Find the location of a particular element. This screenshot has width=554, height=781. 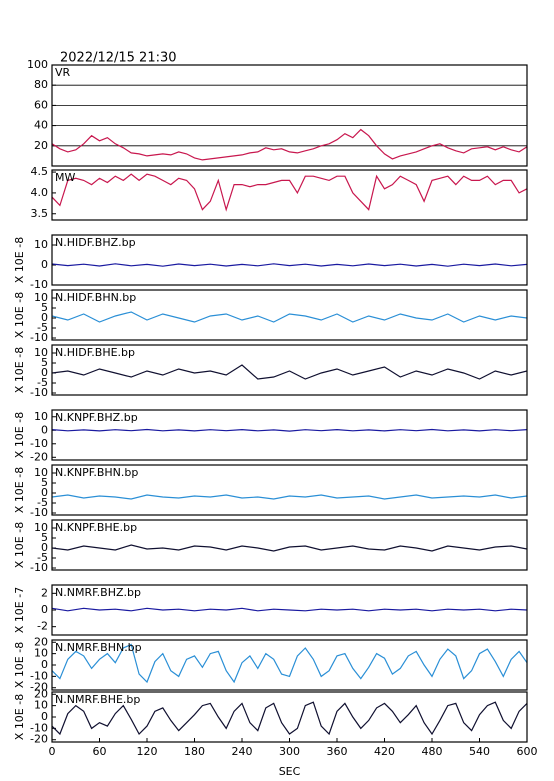

x-tick-label: 300 is located at coordinates (289, 751).